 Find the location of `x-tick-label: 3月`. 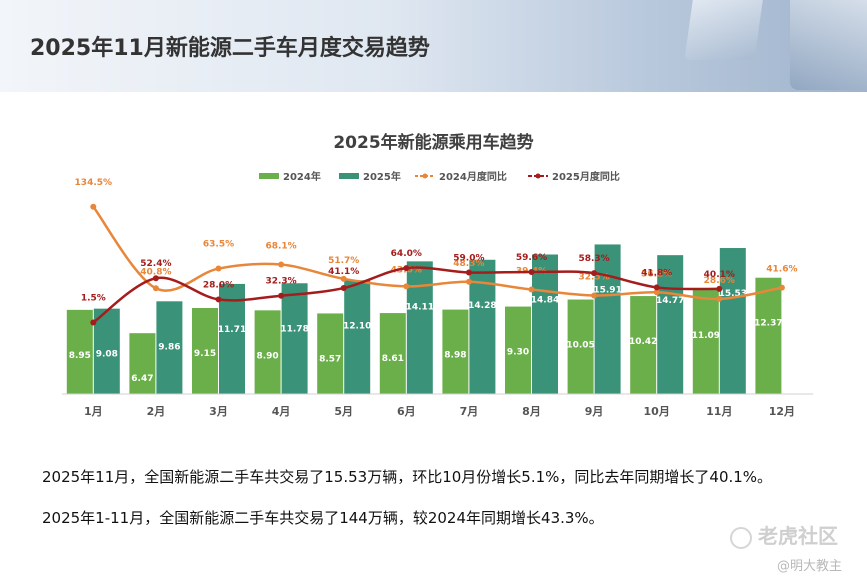

x-tick-label: 3月 is located at coordinates (218, 411).